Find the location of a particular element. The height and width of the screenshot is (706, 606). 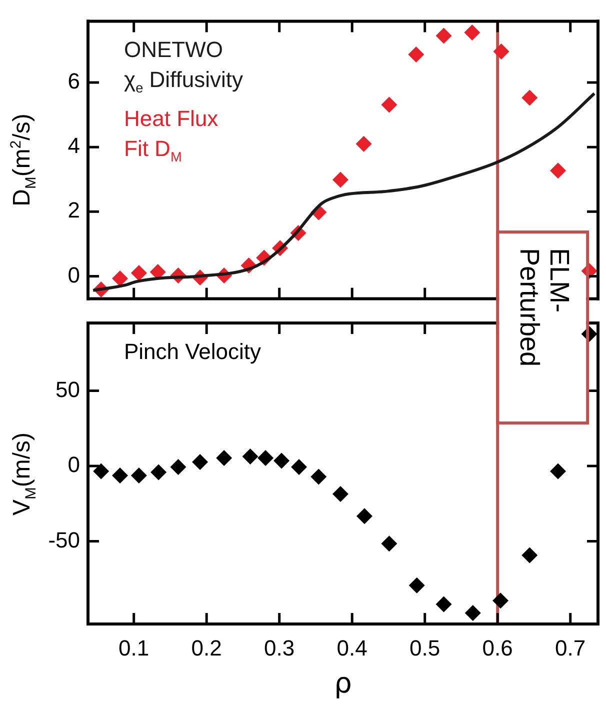

y-tick-label: 4 is located at coordinates (74, 145).